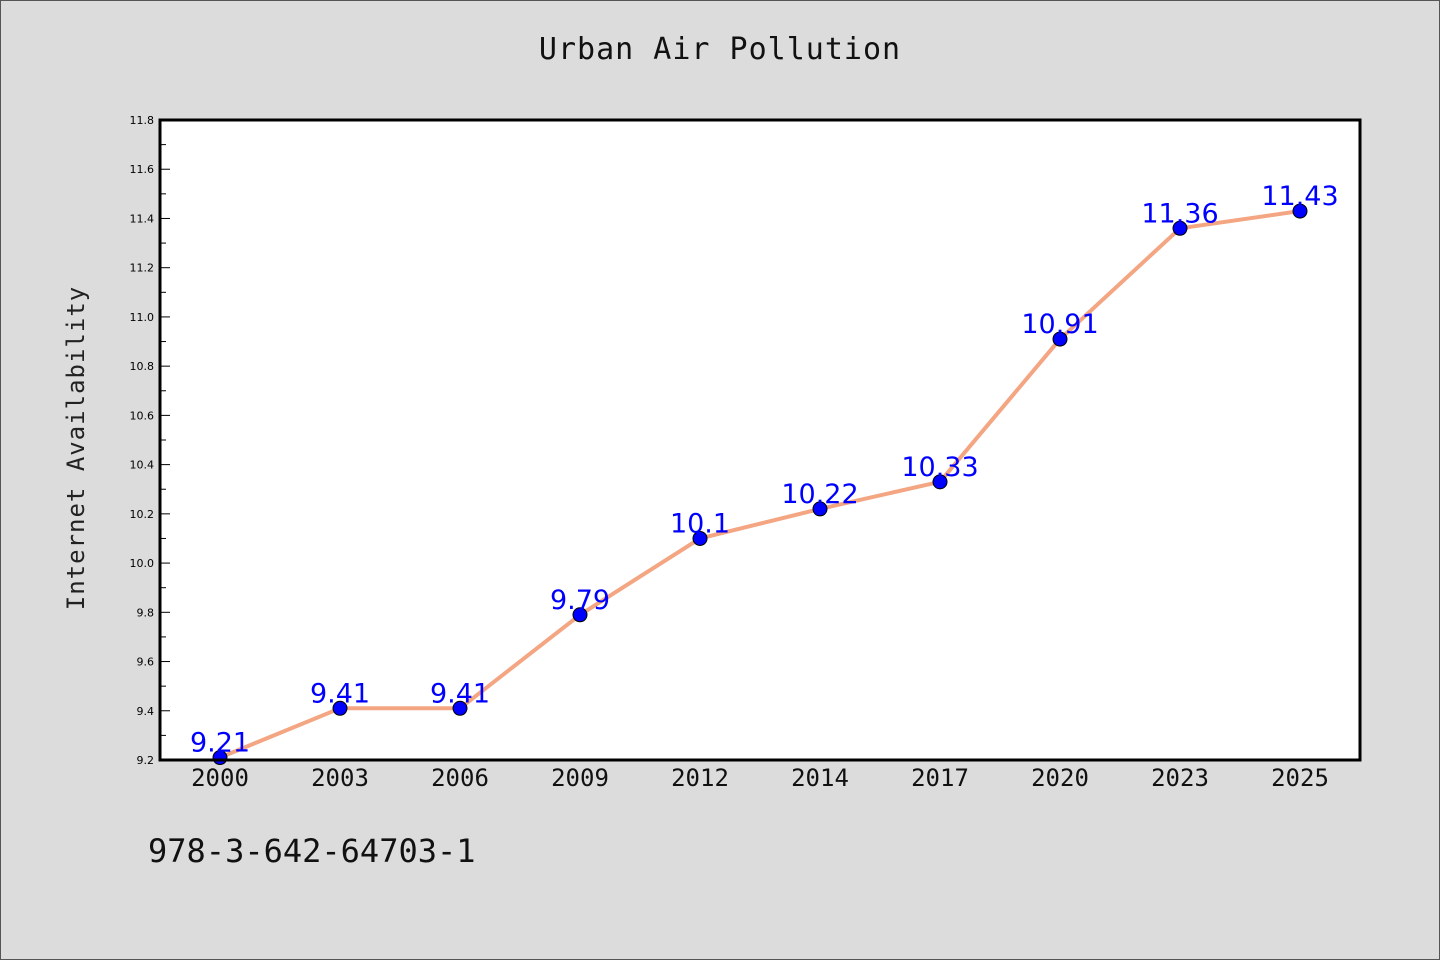 This screenshot has height=960, width=1440. Describe the element at coordinates (700, 523) in the screenshot. I see `data-label: 10.1` at that location.